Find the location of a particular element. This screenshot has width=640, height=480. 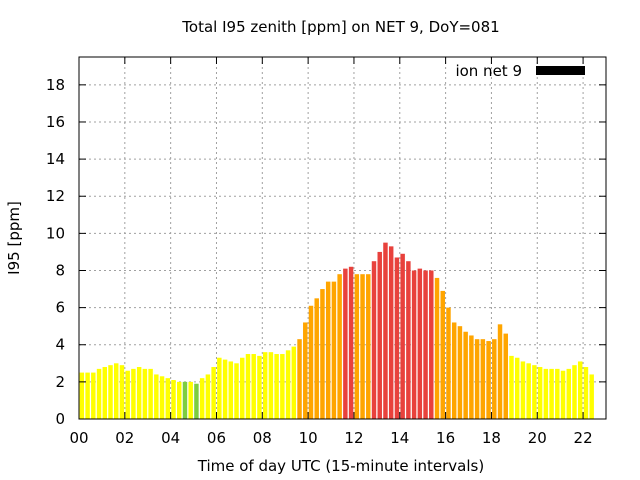

y-tick-label: 0 is located at coordinates (60, 419).